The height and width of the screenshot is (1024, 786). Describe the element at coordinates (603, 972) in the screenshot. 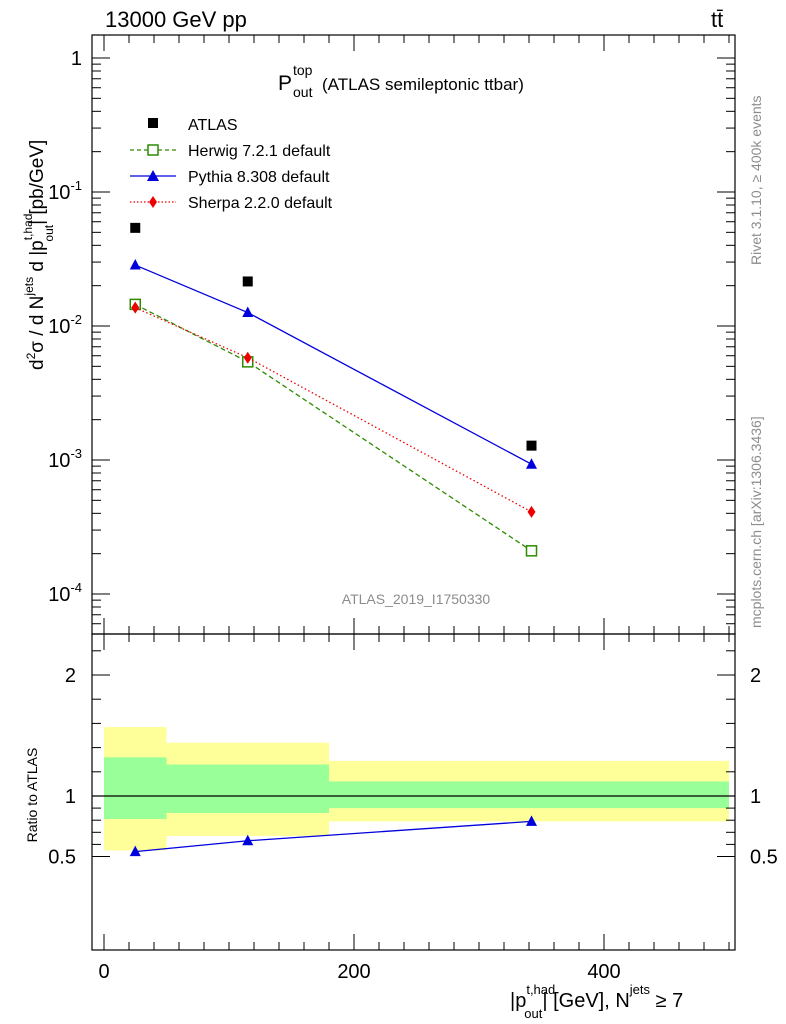

I see `x-tick-label: 400` at that location.